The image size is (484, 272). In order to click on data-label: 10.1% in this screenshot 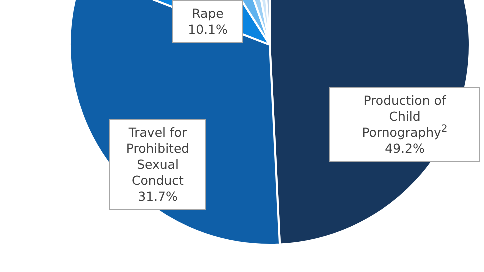, I will do `click(208, 29)`.